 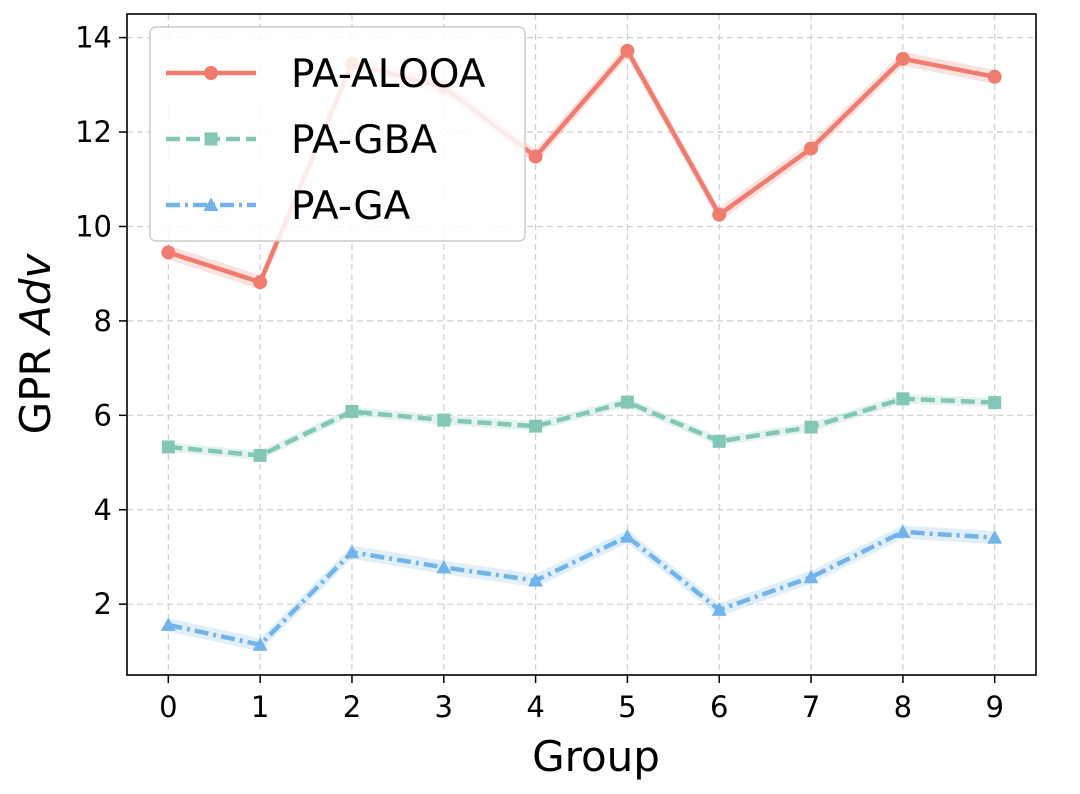 What do you see at coordinates (103, 510) in the screenshot?
I see `y-tick-label: 4` at bounding box center [103, 510].